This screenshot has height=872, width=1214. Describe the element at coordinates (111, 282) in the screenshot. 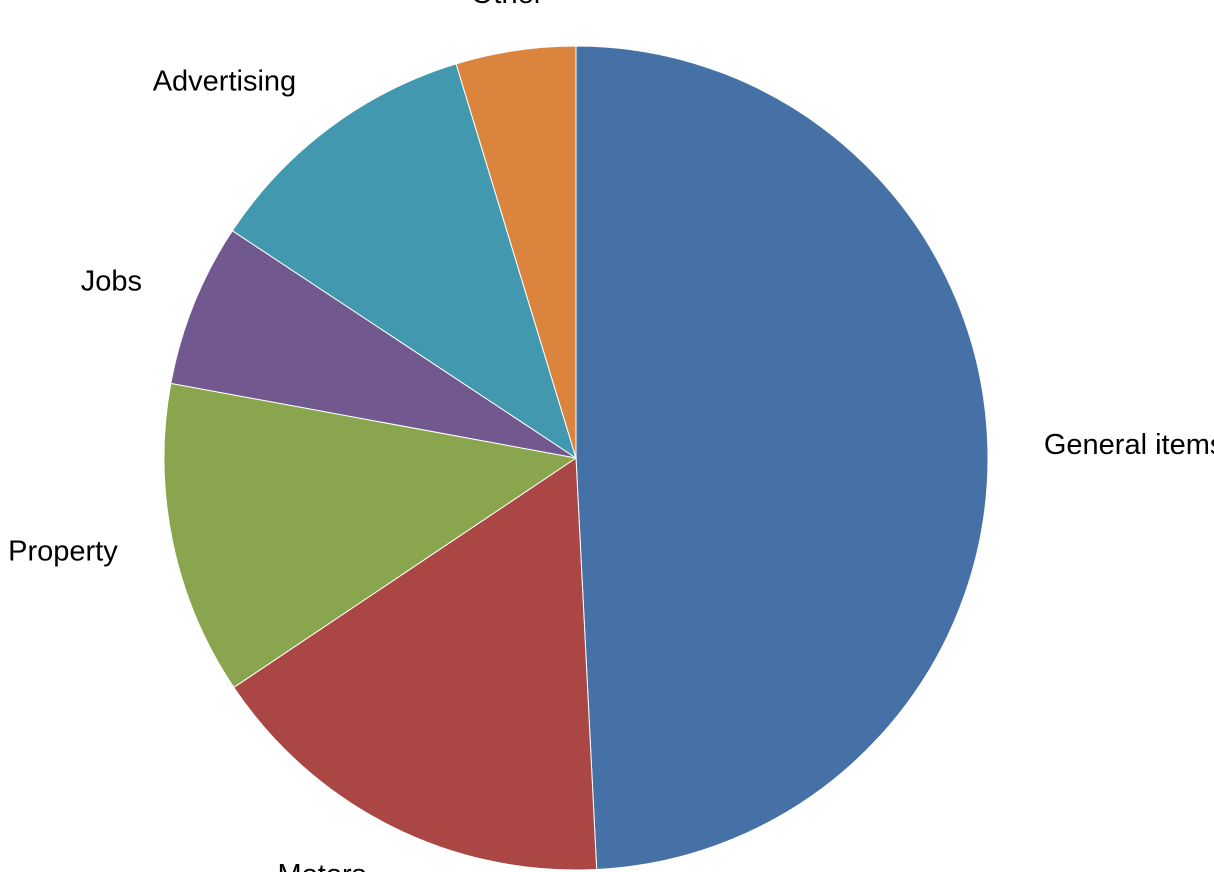

I see `slice-label: Jobs` at that location.